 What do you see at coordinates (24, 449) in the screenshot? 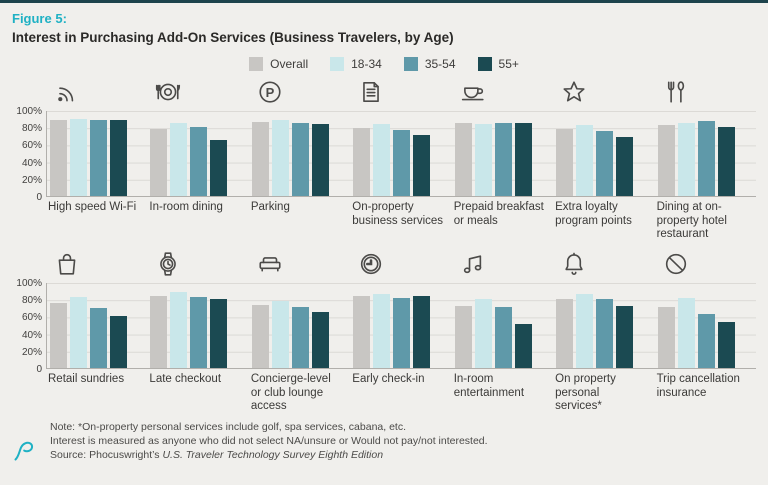
I see `phocuswright-logo-icon` at bounding box center [24, 449].